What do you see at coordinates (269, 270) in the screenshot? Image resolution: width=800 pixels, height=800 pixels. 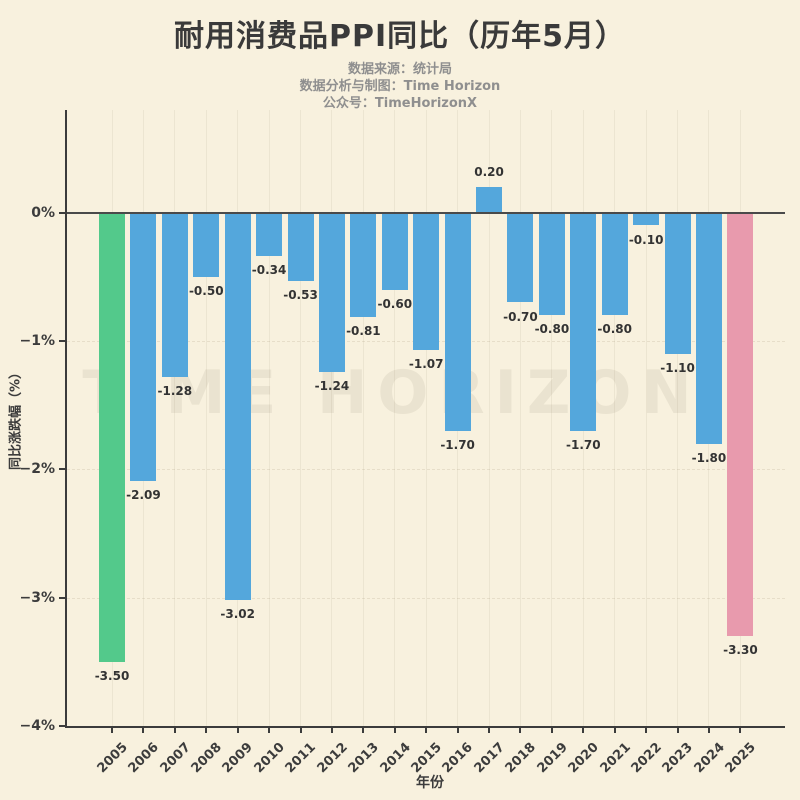 I see `bar-value-label: -0.34` at bounding box center [269, 270].